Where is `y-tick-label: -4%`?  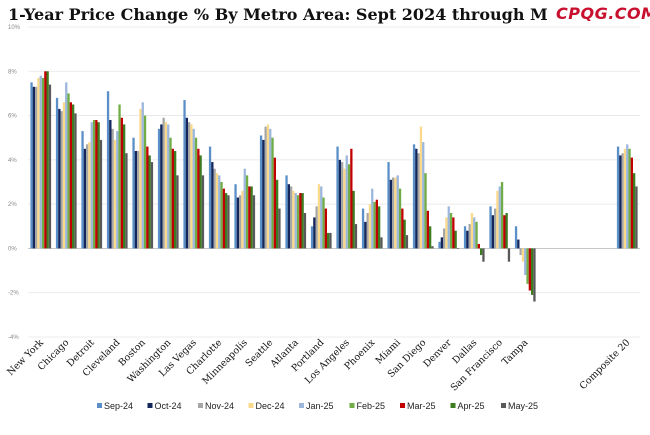
y-tick-label: -4% is located at coordinates (13, 338).